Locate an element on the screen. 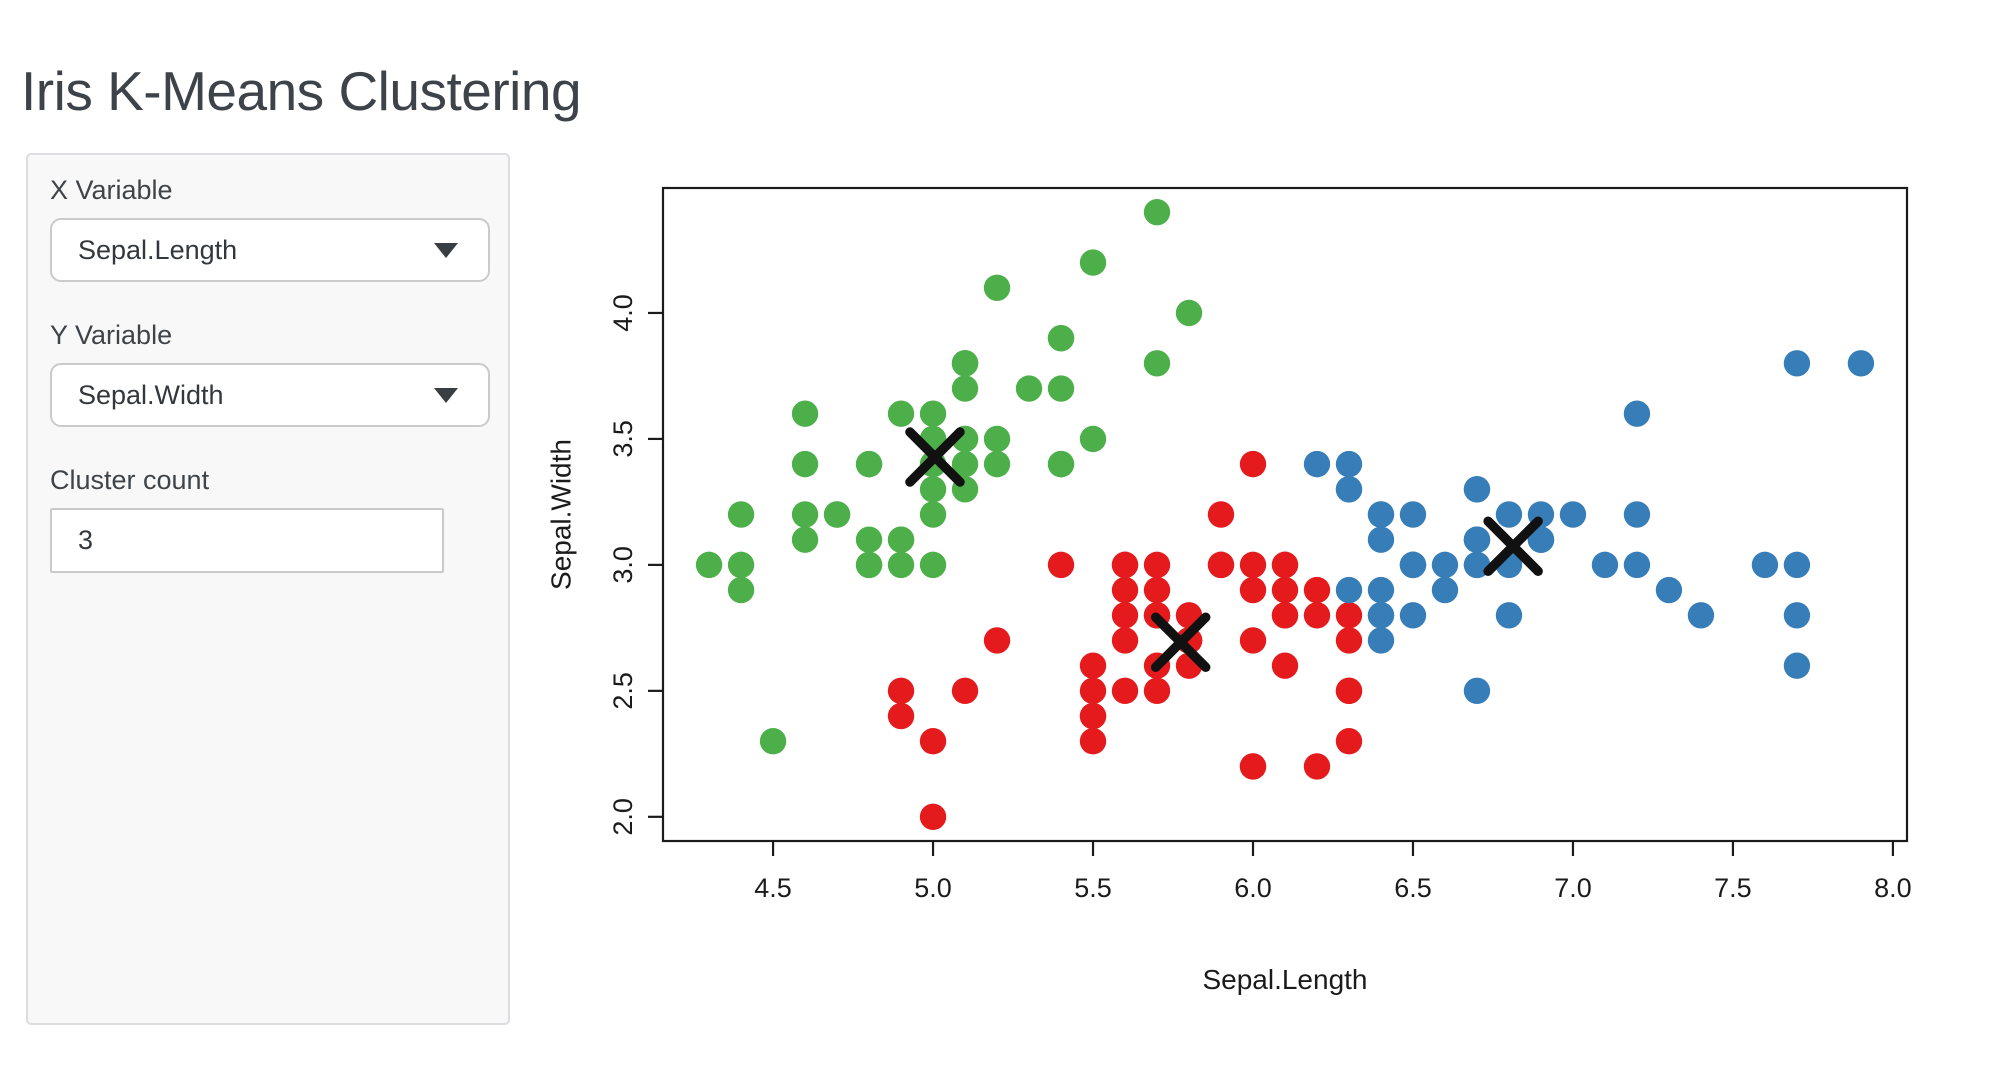 This screenshot has height=1084, width=1996. x-axis-tick-label: 6.5 is located at coordinates (1413, 888).